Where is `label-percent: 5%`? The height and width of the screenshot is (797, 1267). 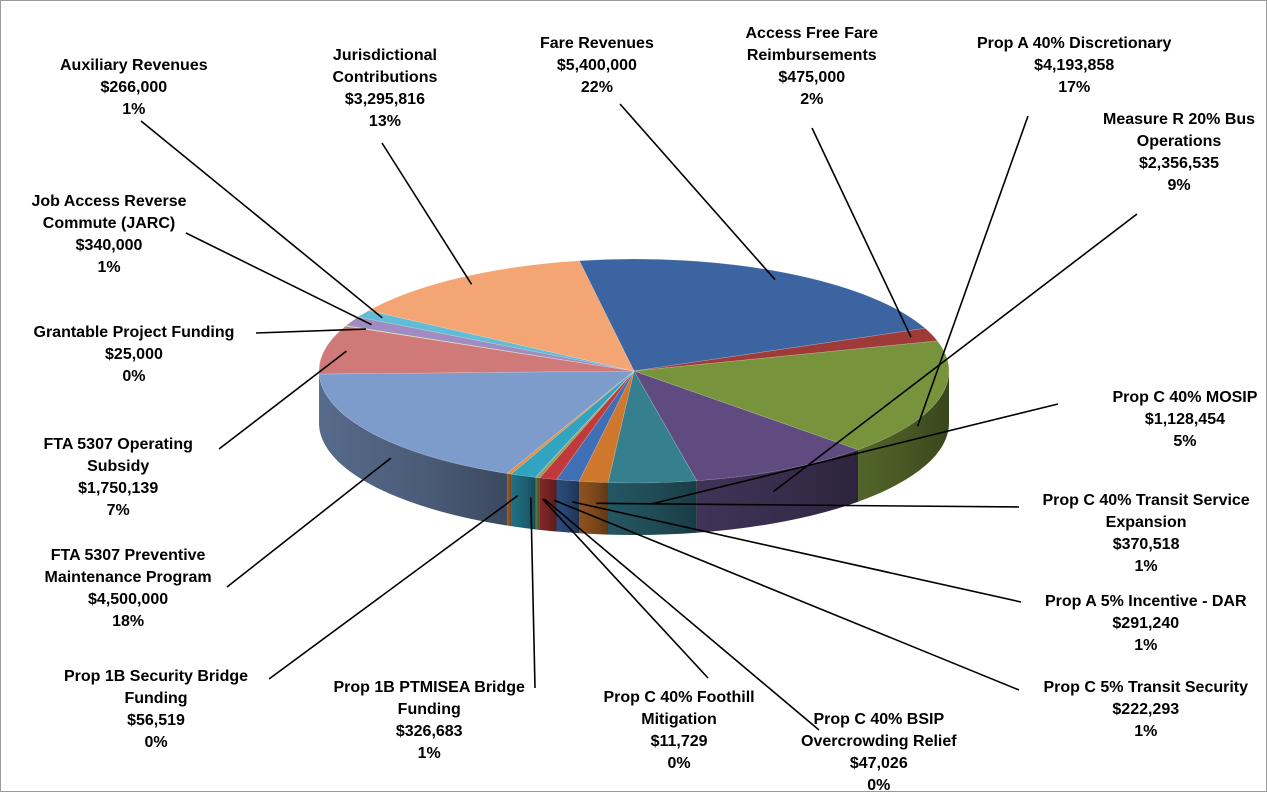
label-percent: 5% is located at coordinates (1185, 442).